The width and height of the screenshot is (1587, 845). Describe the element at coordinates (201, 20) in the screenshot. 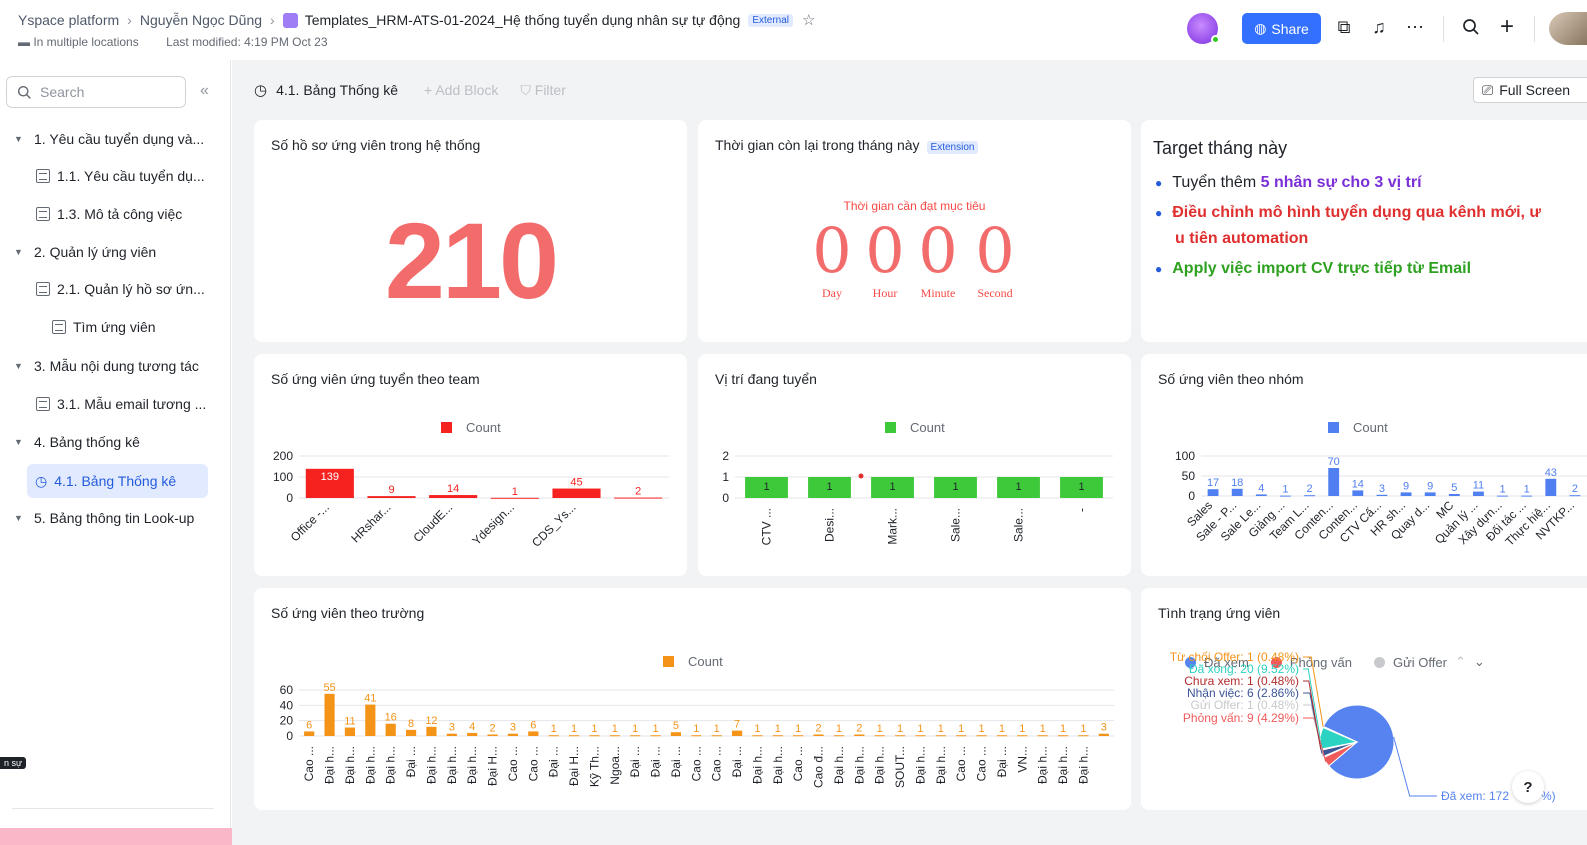

I see `crumb-owner: Nguyễn Ngọc Dũng` at that location.